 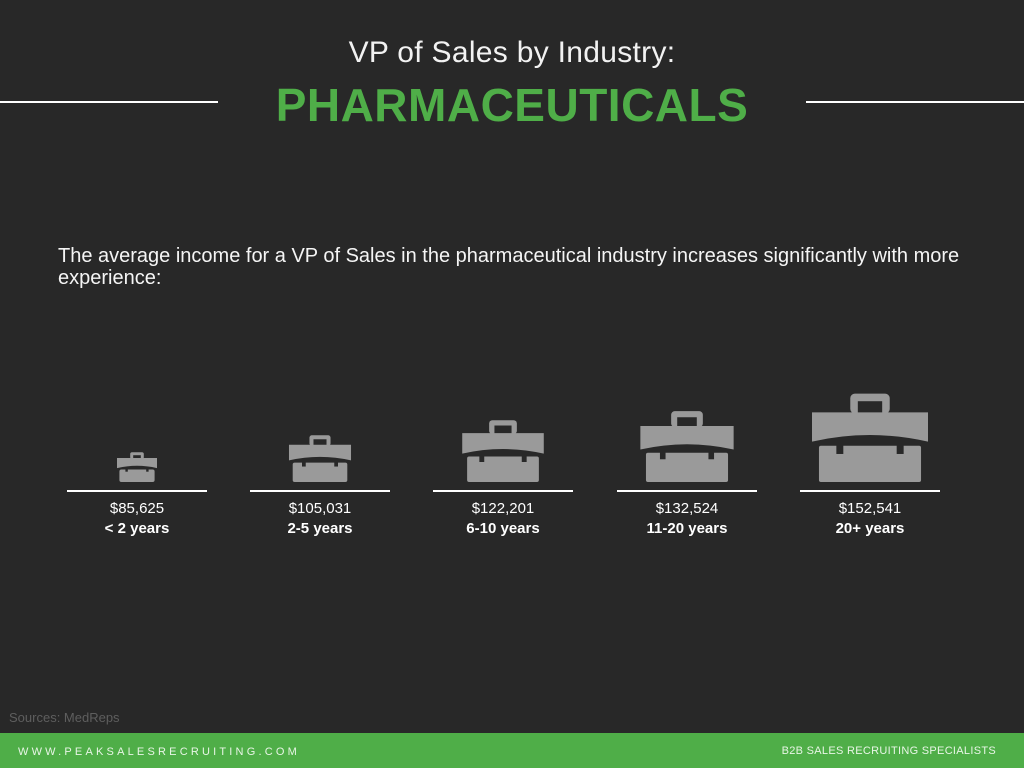 What do you see at coordinates (109, 102) in the screenshot?
I see `title-divider-left` at bounding box center [109, 102].